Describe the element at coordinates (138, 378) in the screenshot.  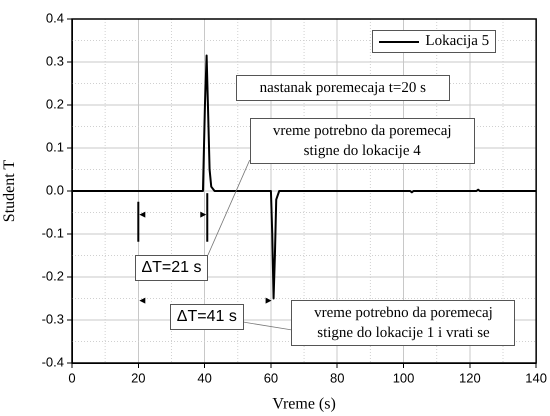
I see `x-tick-label: 20` at that location.